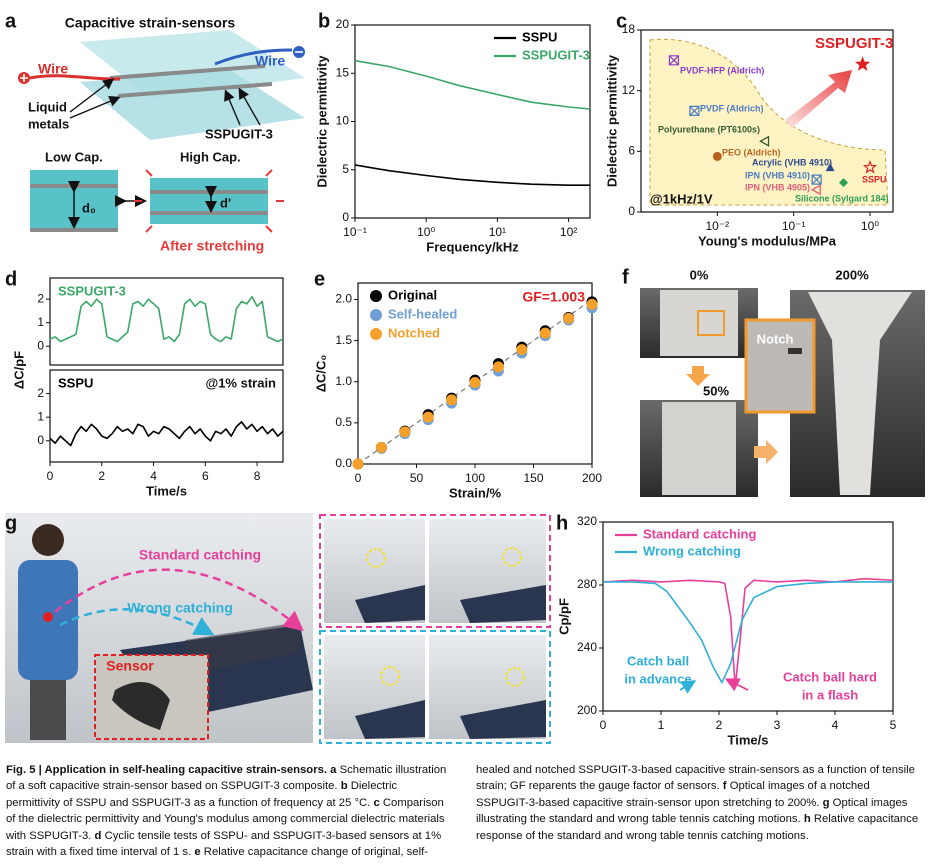 This screenshot has width=930, height=868. Describe the element at coordinates (344, 786) in the screenshot. I see `caption-label: b` at that location.